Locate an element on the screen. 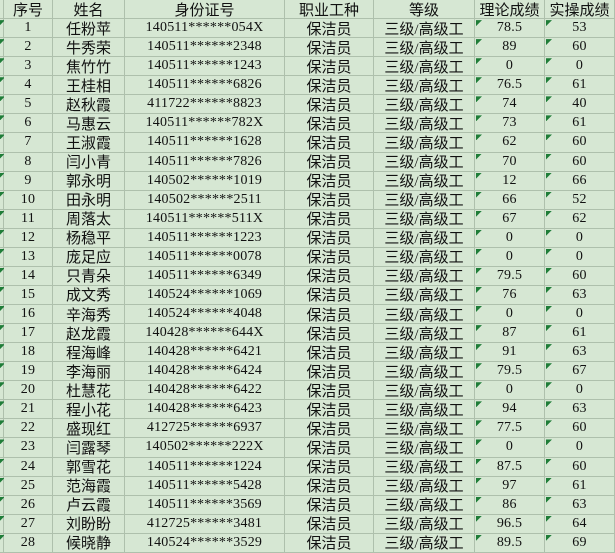 Image resolution: width=615 pixels, height=553 pixels. cell-name: 焦竹竹 is located at coordinates (89, 67).